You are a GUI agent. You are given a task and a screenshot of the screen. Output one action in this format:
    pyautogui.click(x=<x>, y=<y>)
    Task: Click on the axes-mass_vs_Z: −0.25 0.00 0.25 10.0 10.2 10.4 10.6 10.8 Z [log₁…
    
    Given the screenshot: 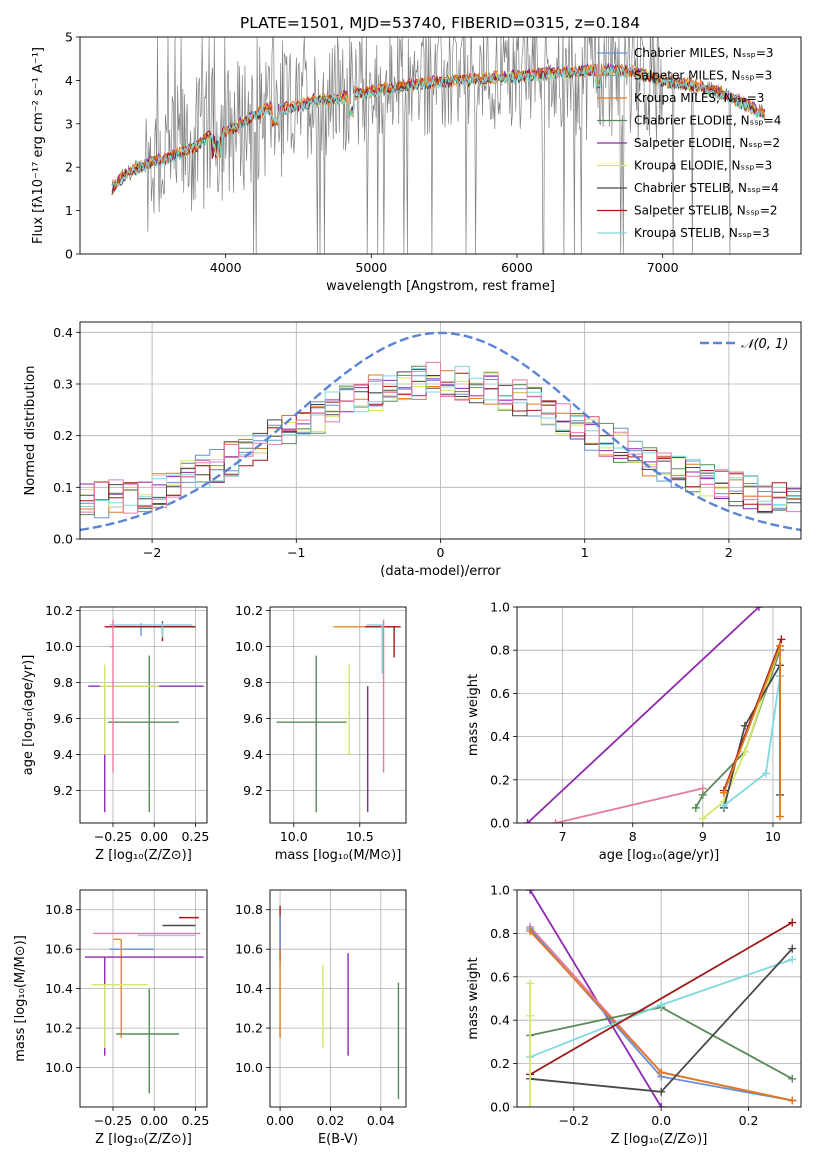 What is the action you would take?
    pyautogui.click(x=111, y=1018)
    